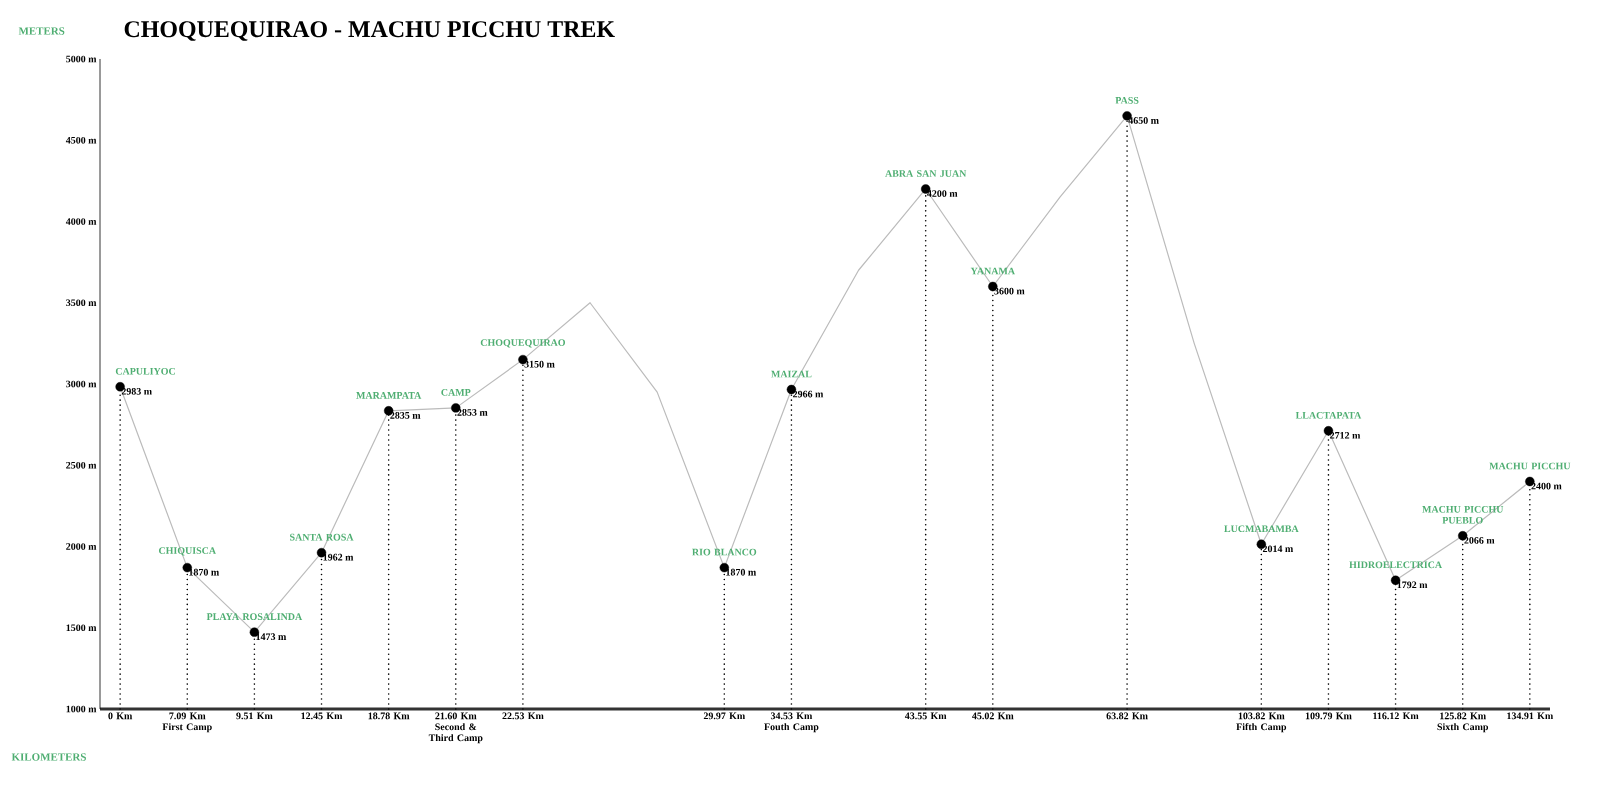 The width and height of the screenshot is (1600, 799). I want to click on chart-title: CHOQUEQUIRAO - MACHU PICCHU TREK, so click(369, 31).